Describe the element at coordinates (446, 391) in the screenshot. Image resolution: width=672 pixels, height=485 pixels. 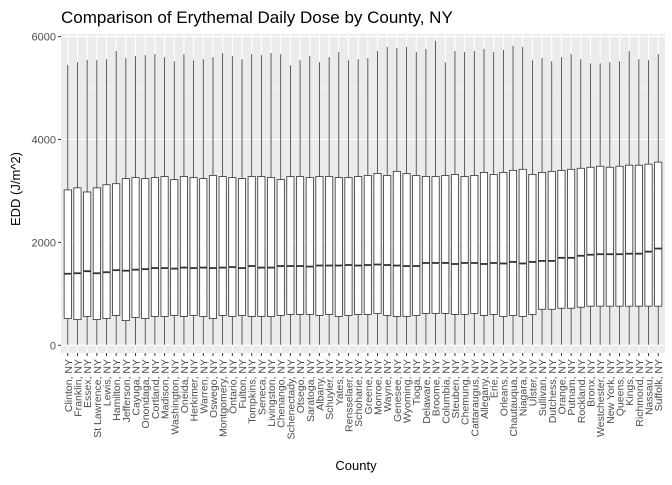
I see `x-tick-label: Columbia, NY` at that location.